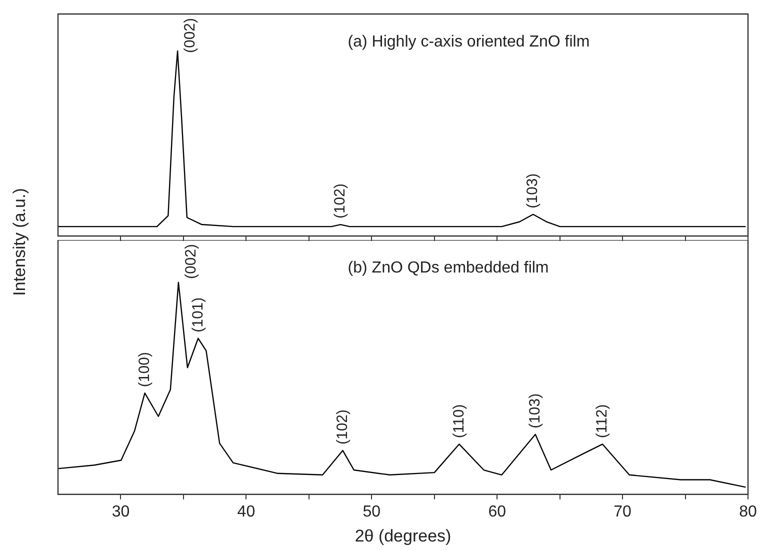 This screenshot has height=551, width=767. What do you see at coordinates (20, 242) in the screenshot?
I see `y-axis-title: Intensity (a.u.)` at bounding box center [20, 242].